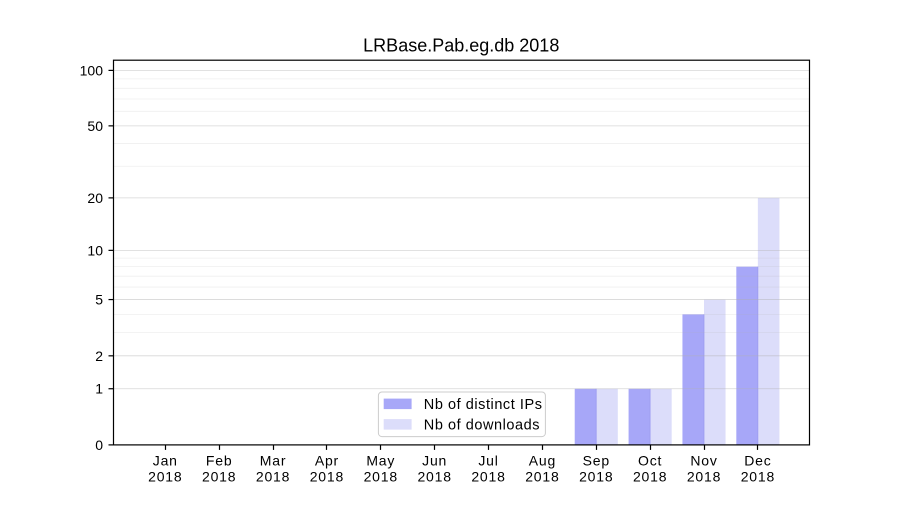 The height and width of the screenshot is (505, 900). What do you see at coordinates (703, 461) in the screenshot?
I see `svg-text: Nov` at bounding box center [703, 461].